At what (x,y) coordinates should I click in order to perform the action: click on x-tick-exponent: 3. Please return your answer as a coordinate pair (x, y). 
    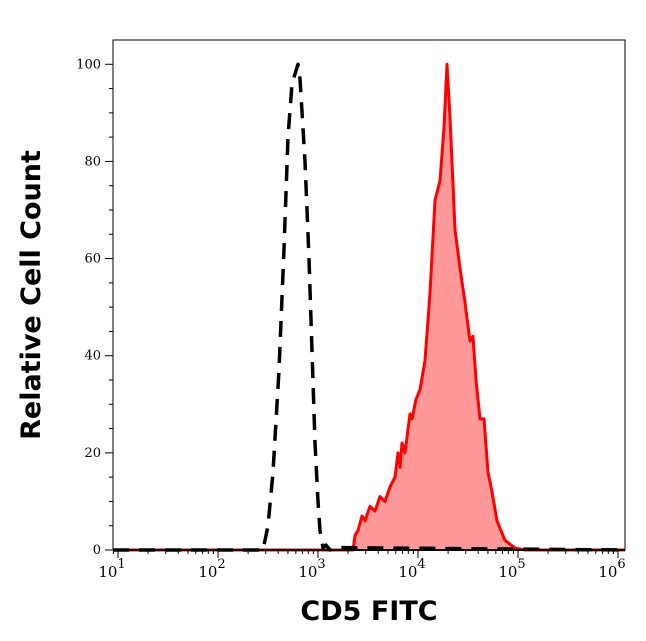
    Looking at the image, I should click on (321, 564).